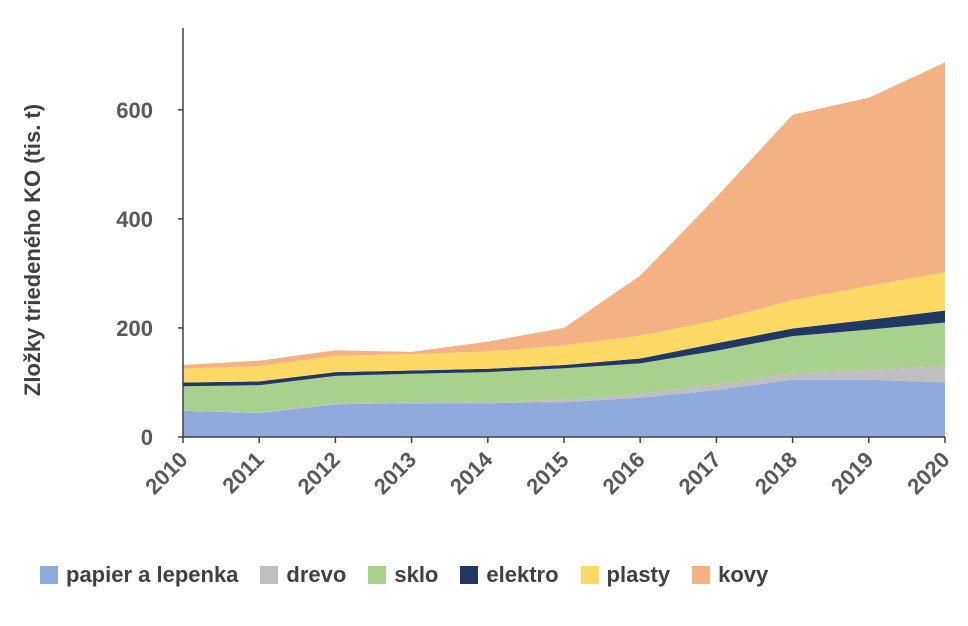  What do you see at coordinates (547, 473) in the screenshot?
I see `x-tick-label: 2015` at bounding box center [547, 473].